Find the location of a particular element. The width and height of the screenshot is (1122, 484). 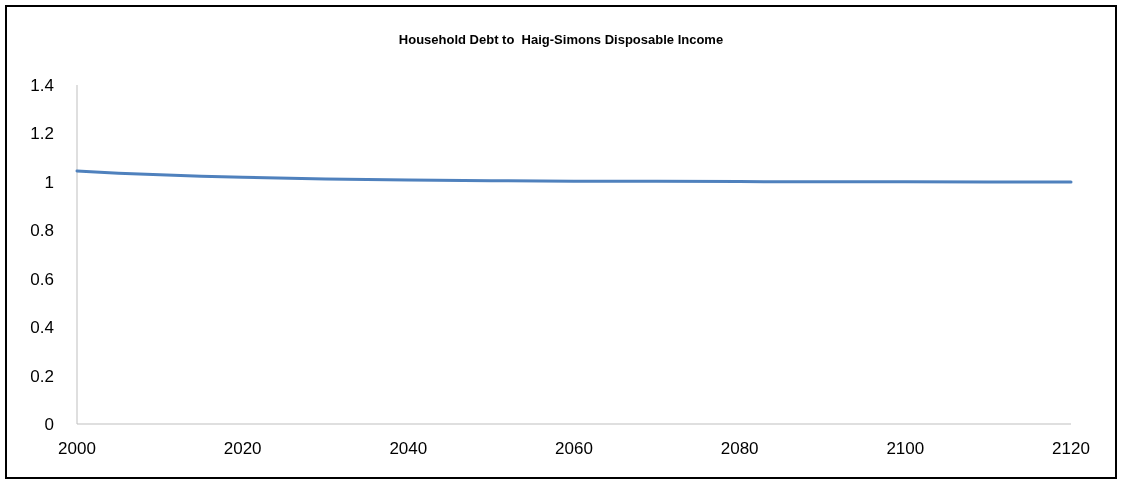

y-tick-label: 1.4 is located at coordinates (42, 85).